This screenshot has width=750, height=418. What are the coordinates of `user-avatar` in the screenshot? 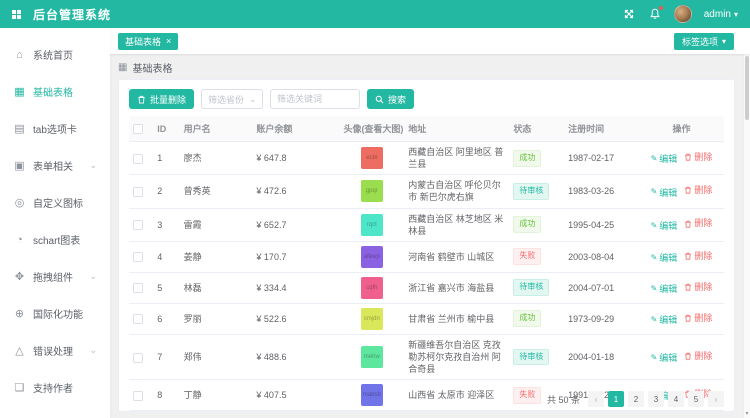 It's located at (682, 14).